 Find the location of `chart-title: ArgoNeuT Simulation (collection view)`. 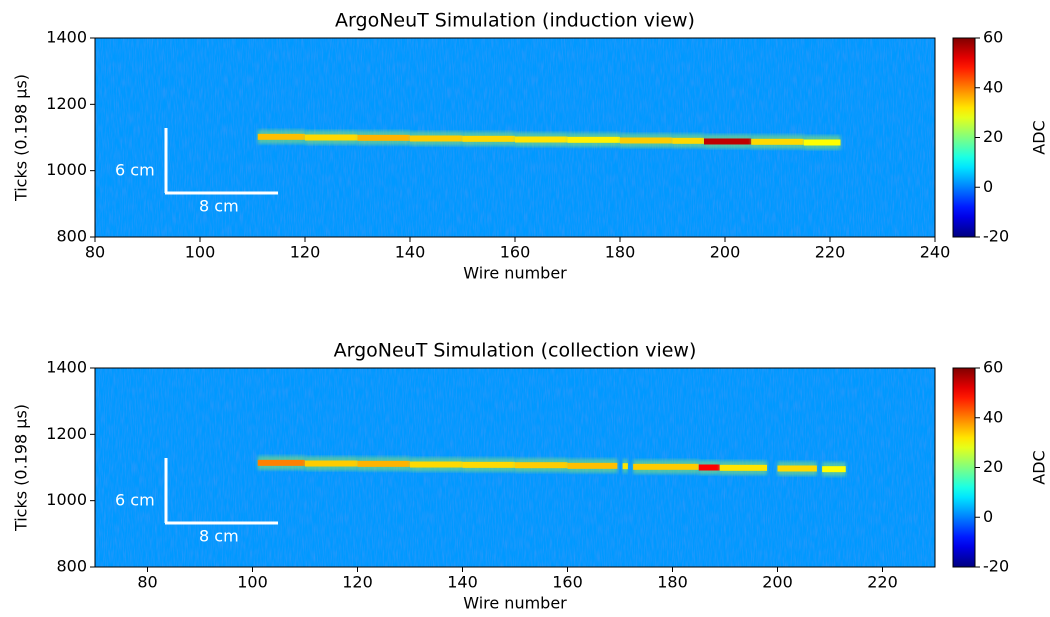

chart-title: ArgoNeuT Simulation (collection view) is located at coordinates (515, 351).